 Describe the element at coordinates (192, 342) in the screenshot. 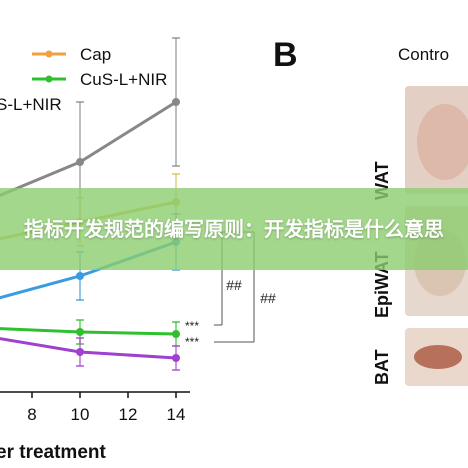

I see `significance-stars-2: ***` at that location.